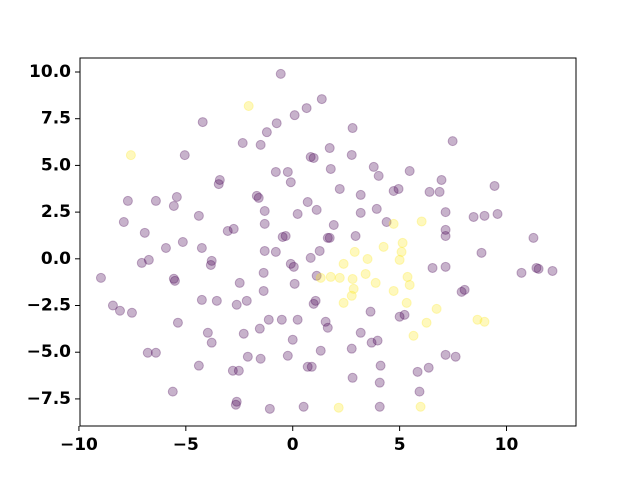  Describe the element at coordinates (49, 399) in the screenshot. I see `y-tick-label: −7.5` at that location.